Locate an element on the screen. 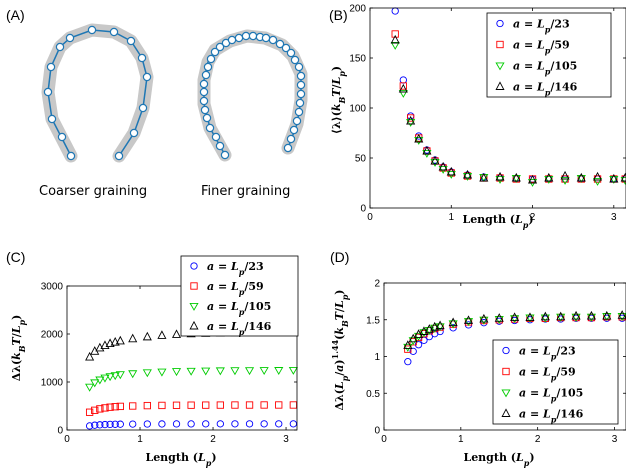 The image size is (626, 470). svg-text: Δλ(Lp/a)1.44(kBT/Lp) is located at coordinates (340, 349).